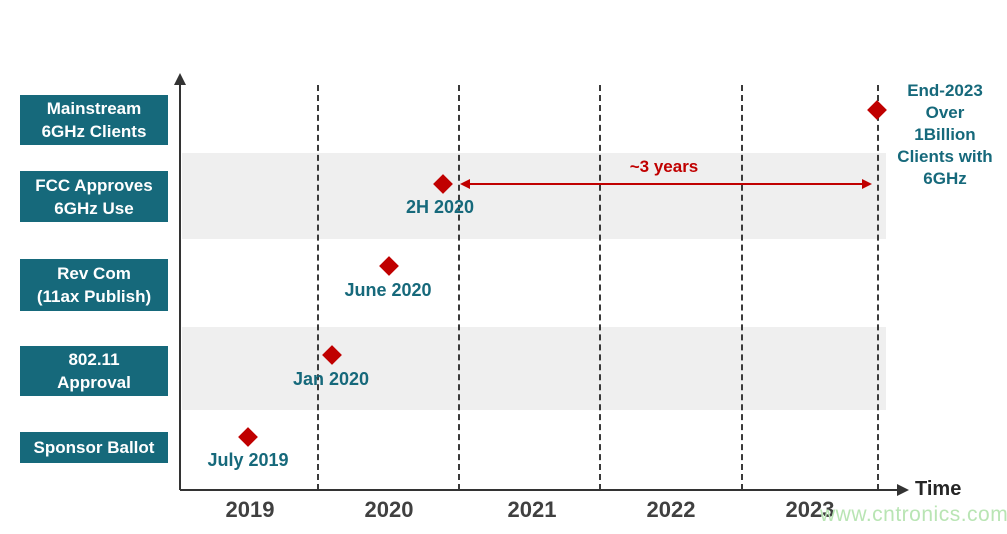  I want to click on watermark: www.cntronics.com, so click(913, 514).